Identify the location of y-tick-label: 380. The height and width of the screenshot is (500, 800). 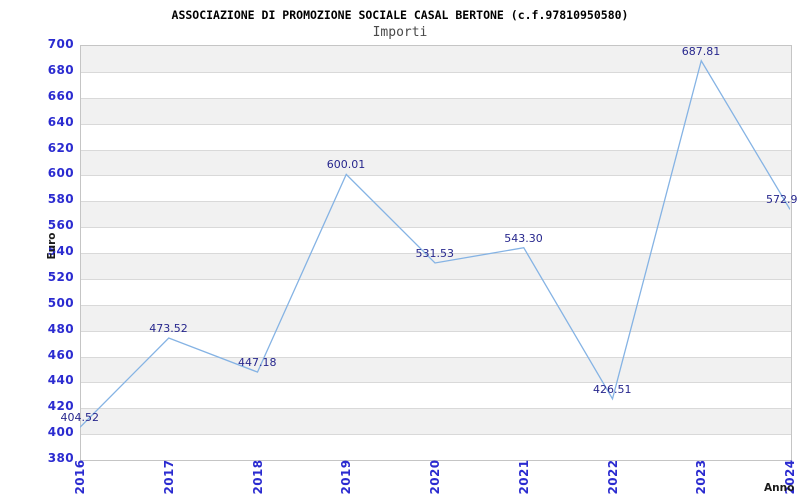
(60, 458).